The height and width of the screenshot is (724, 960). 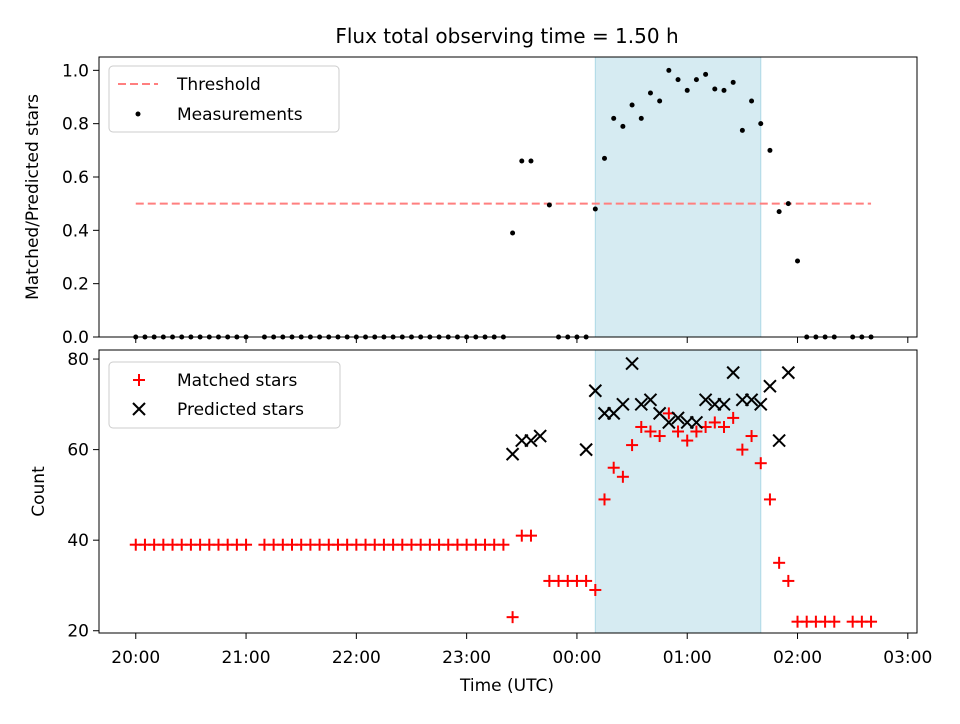 What do you see at coordinates (246, 658) in the screenshot?
I see `x-tick-label: 21:00` at bounding box center [246, 658].